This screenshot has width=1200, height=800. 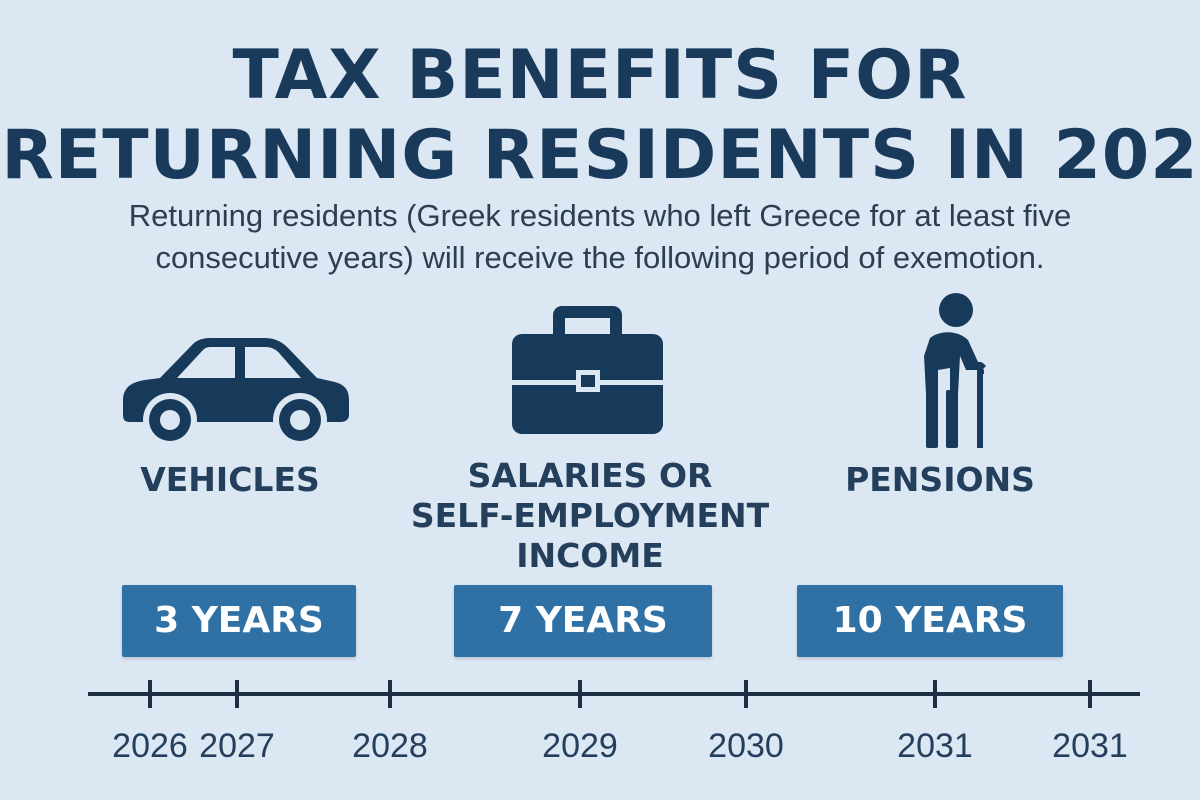 I want to click on pensions-label-line: PENSIONS, so click(x=940, y=479).